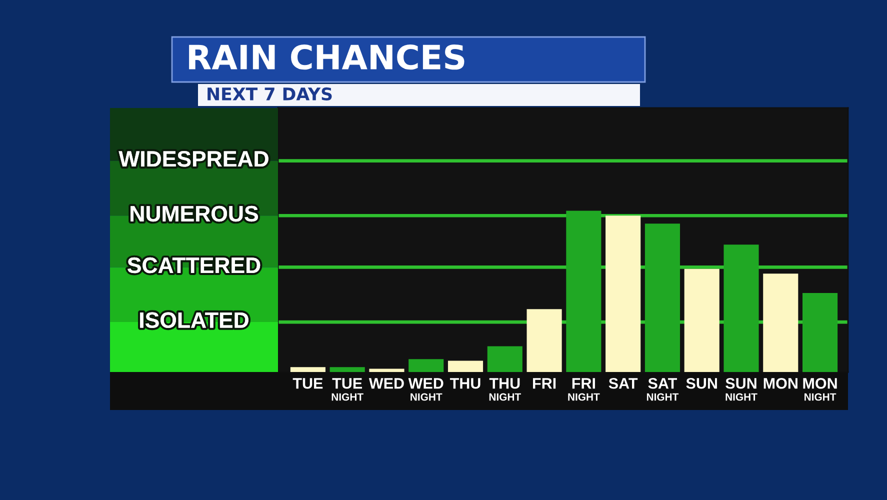 This screenshot has height=500, width=887. I want to click on x-tick-label: THU, so click(465, 383).